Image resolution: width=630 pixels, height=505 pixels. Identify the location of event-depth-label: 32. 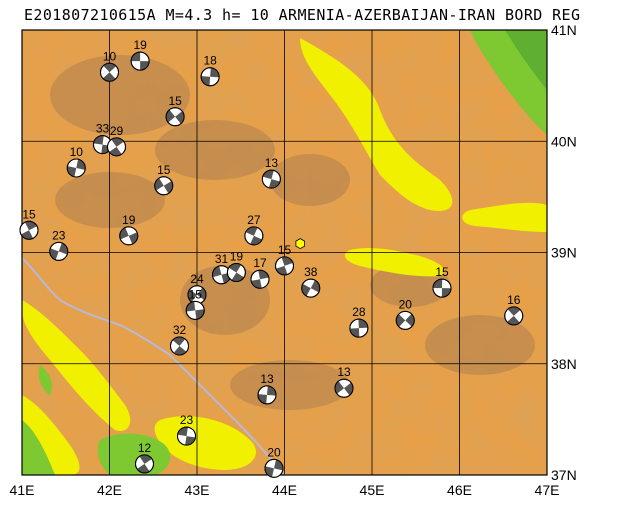
(180, 330).